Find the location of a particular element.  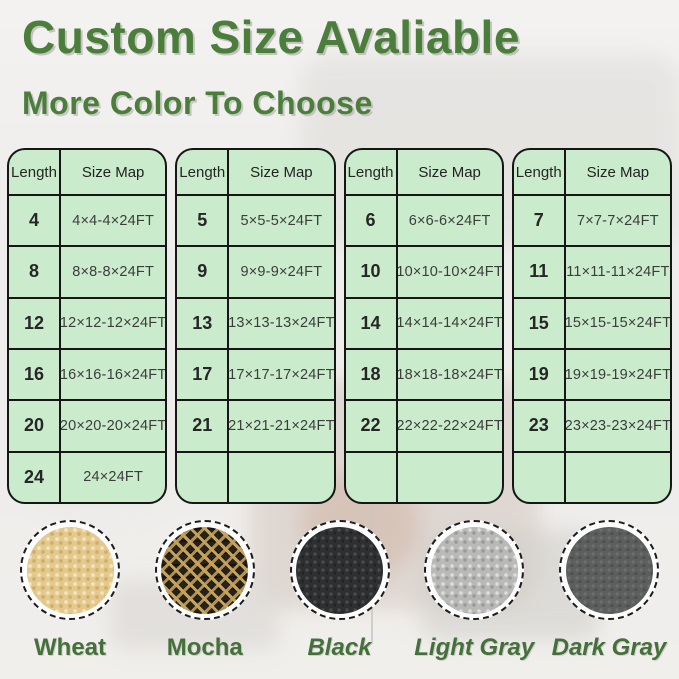

size-cell: 7×7-7×24FT is located at coordinates (616, 220).